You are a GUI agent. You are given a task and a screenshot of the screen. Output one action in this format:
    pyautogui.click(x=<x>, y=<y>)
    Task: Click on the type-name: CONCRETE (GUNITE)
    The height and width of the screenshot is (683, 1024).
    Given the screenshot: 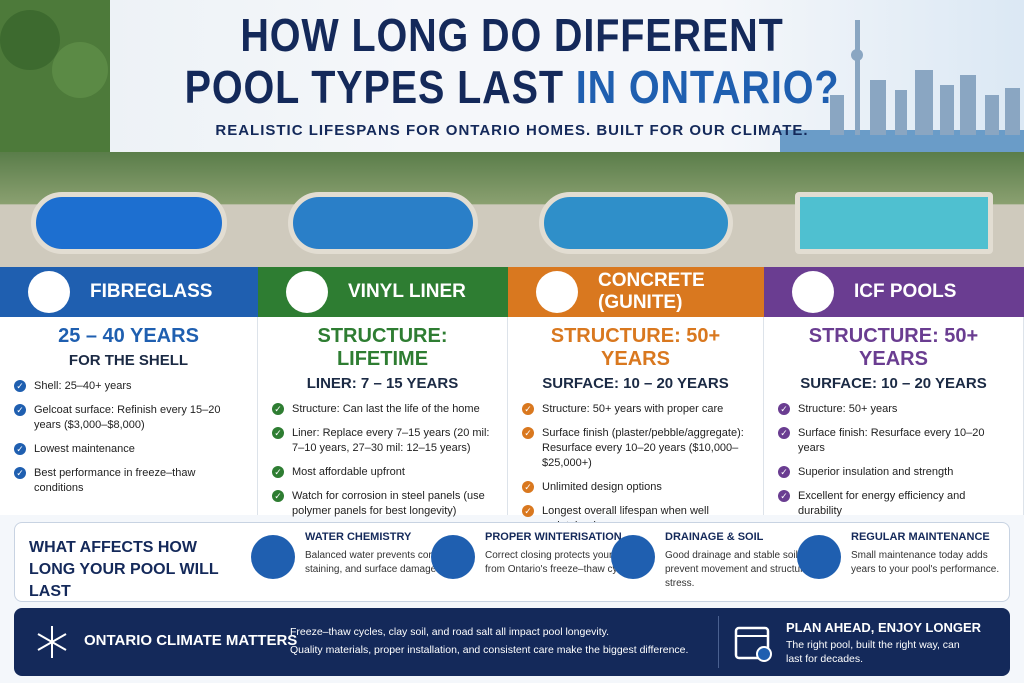 What is the action you would take?
    pyautogui.click(x=651, y=291)
    